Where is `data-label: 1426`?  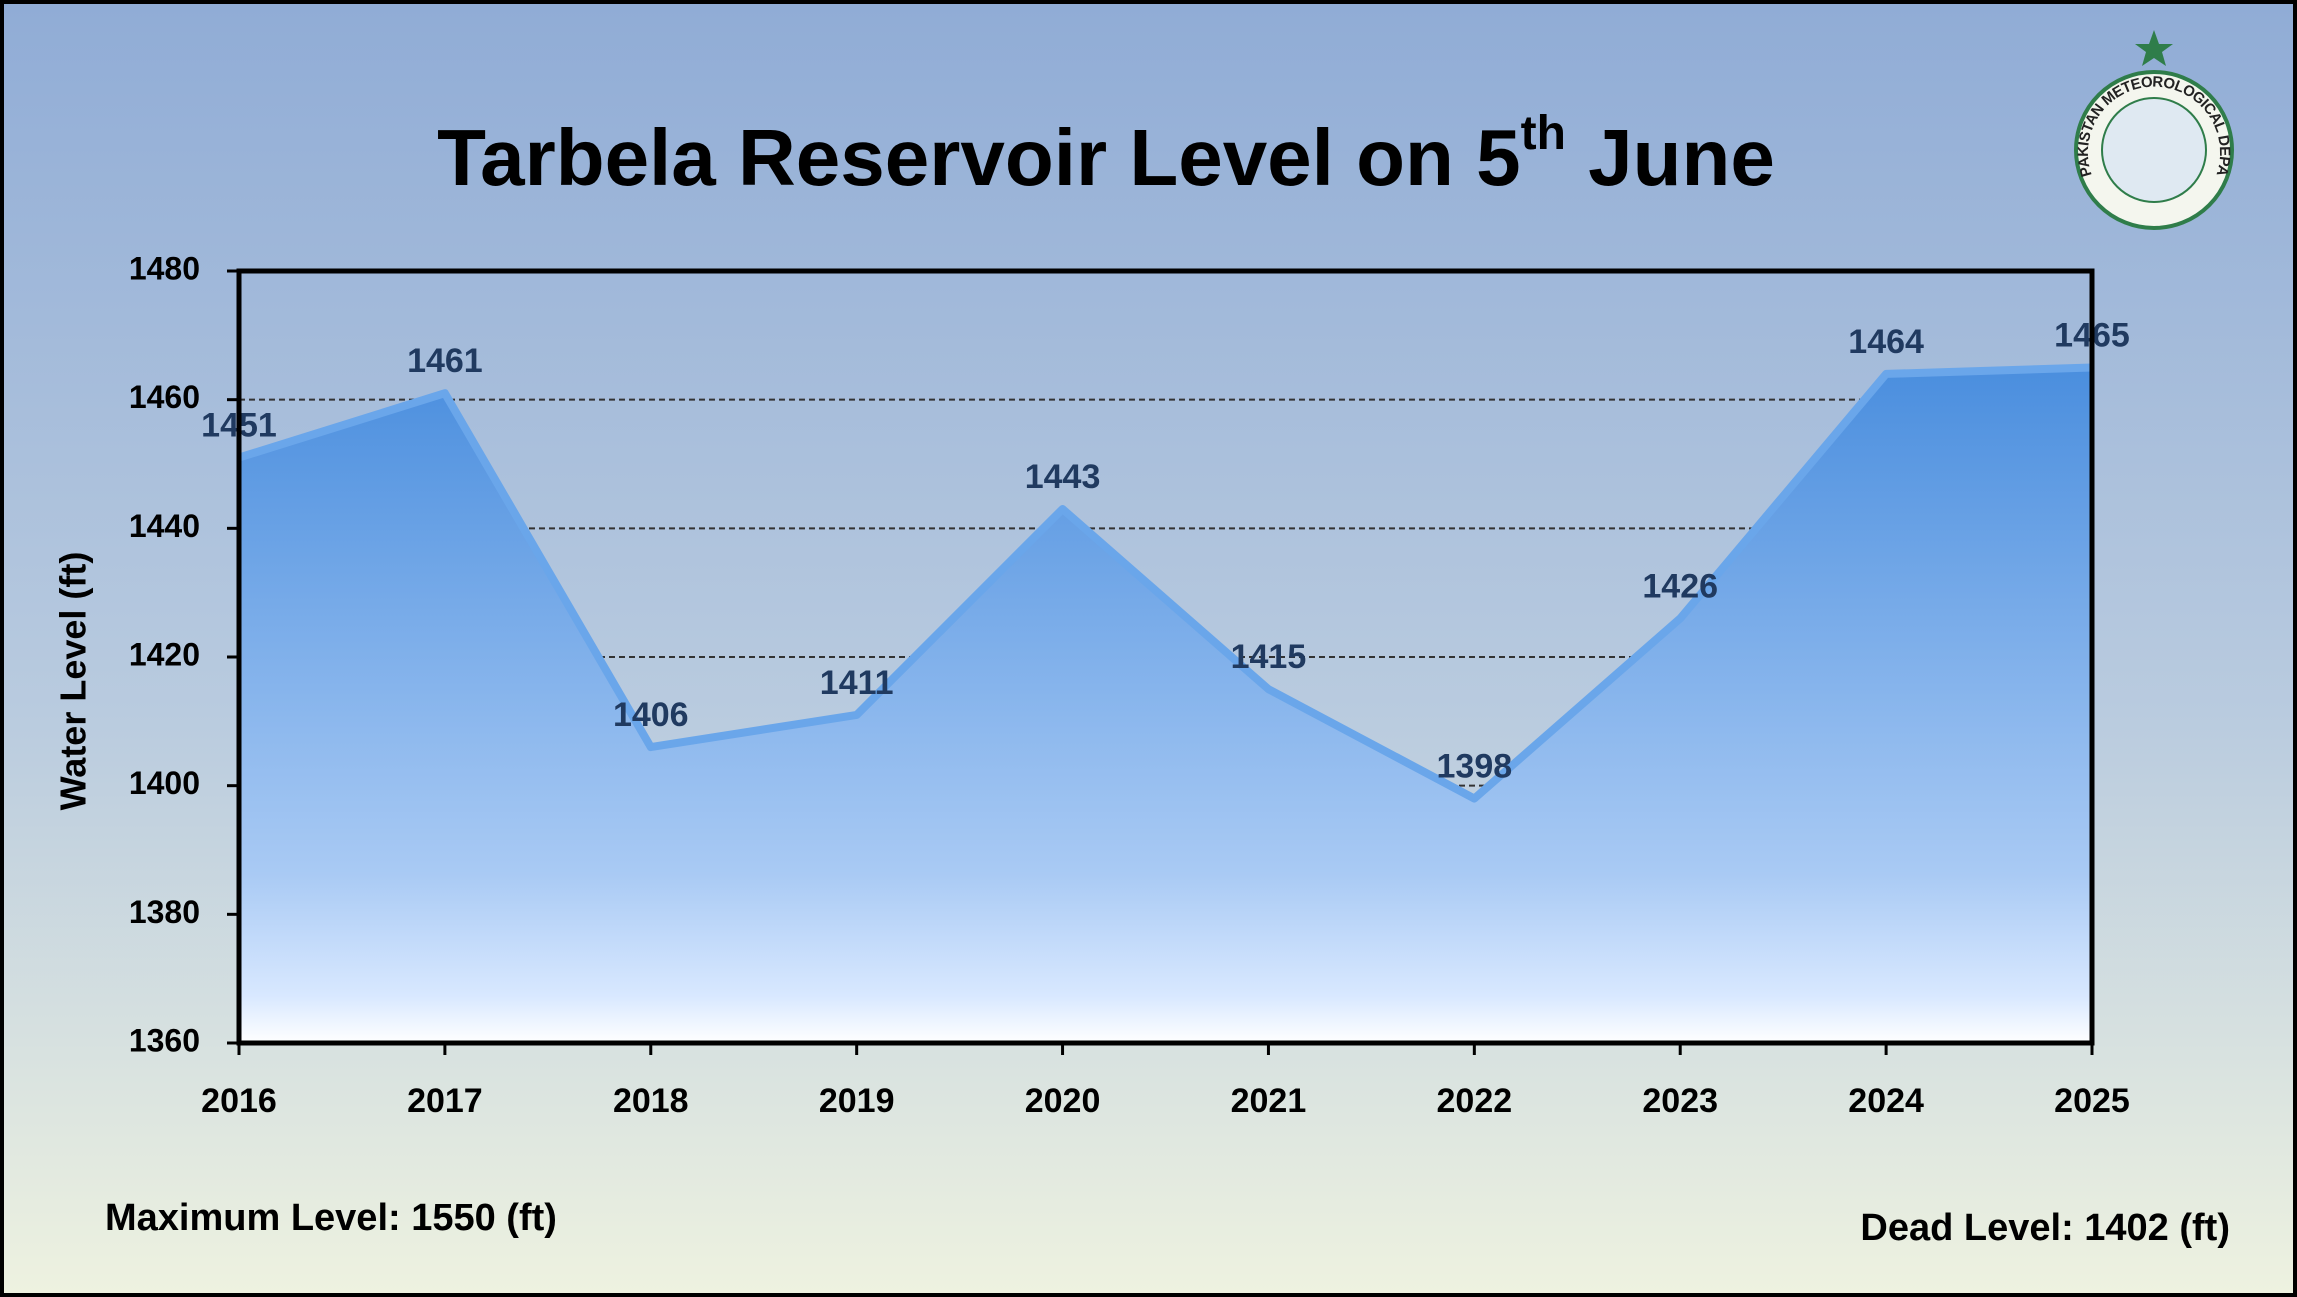 data-label: 1426 is located at coordinates (1680, 586).